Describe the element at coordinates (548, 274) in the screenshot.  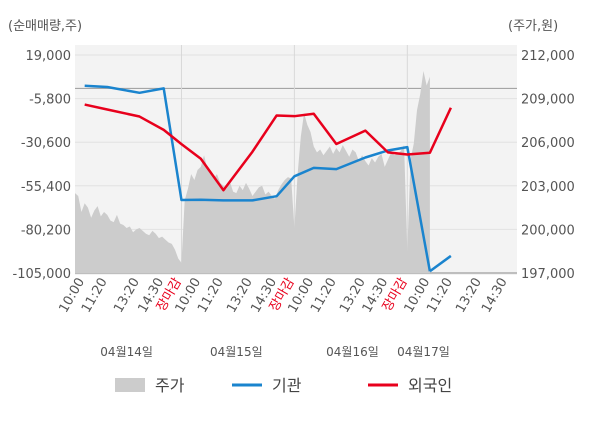
I see `right-tick-label-5: 197,000` at that location.